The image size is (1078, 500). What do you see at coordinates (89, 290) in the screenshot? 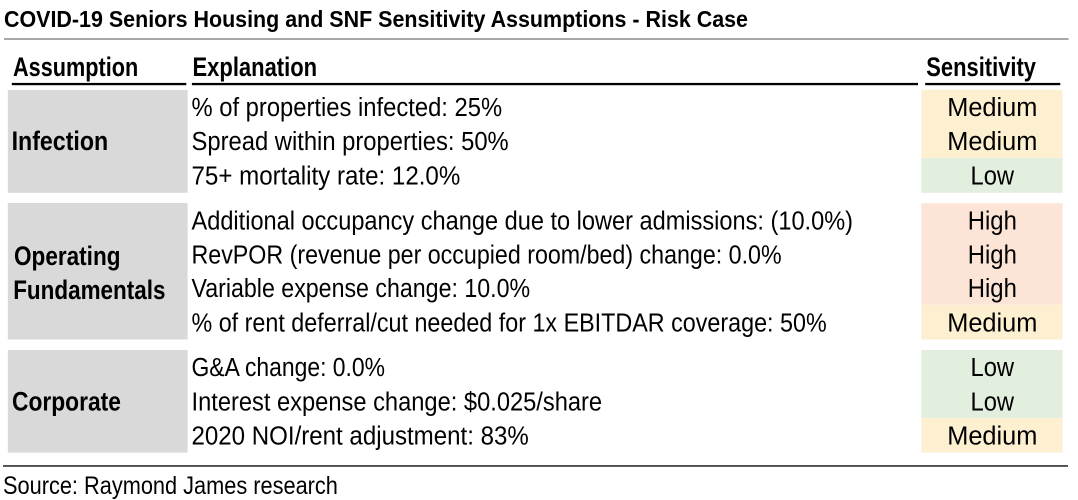
I see `svg-text: Fundamentals` at bounding box center [89, 290].